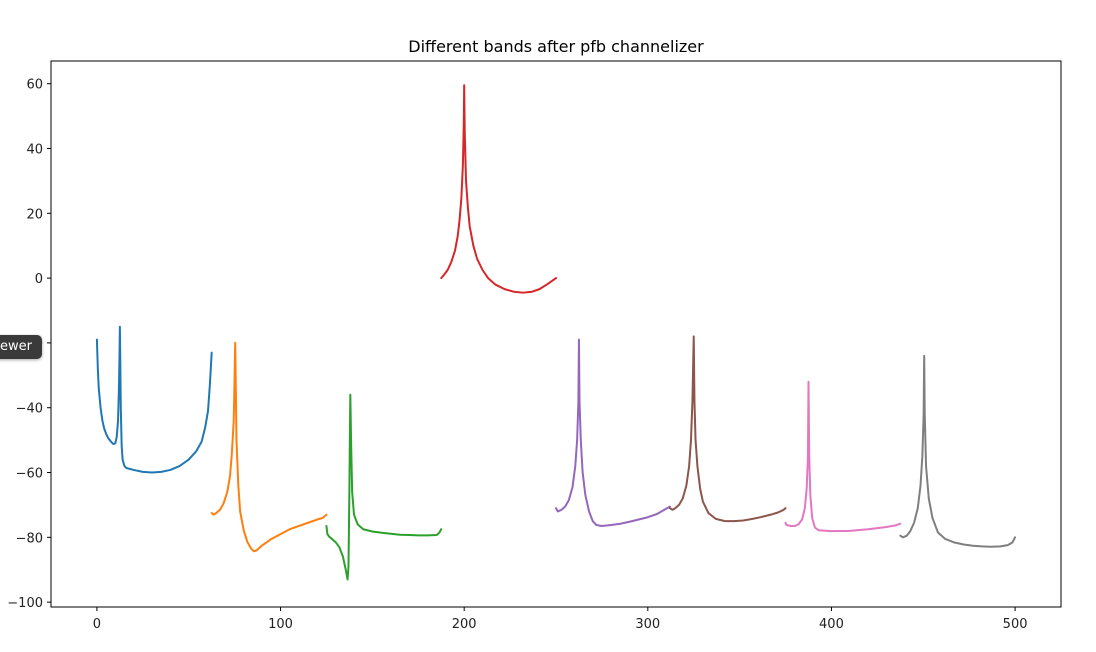 Image resolution: width=1096 pixels, height=652 pixels. I want to click on y-tick-label: 60, so click(34, 85).